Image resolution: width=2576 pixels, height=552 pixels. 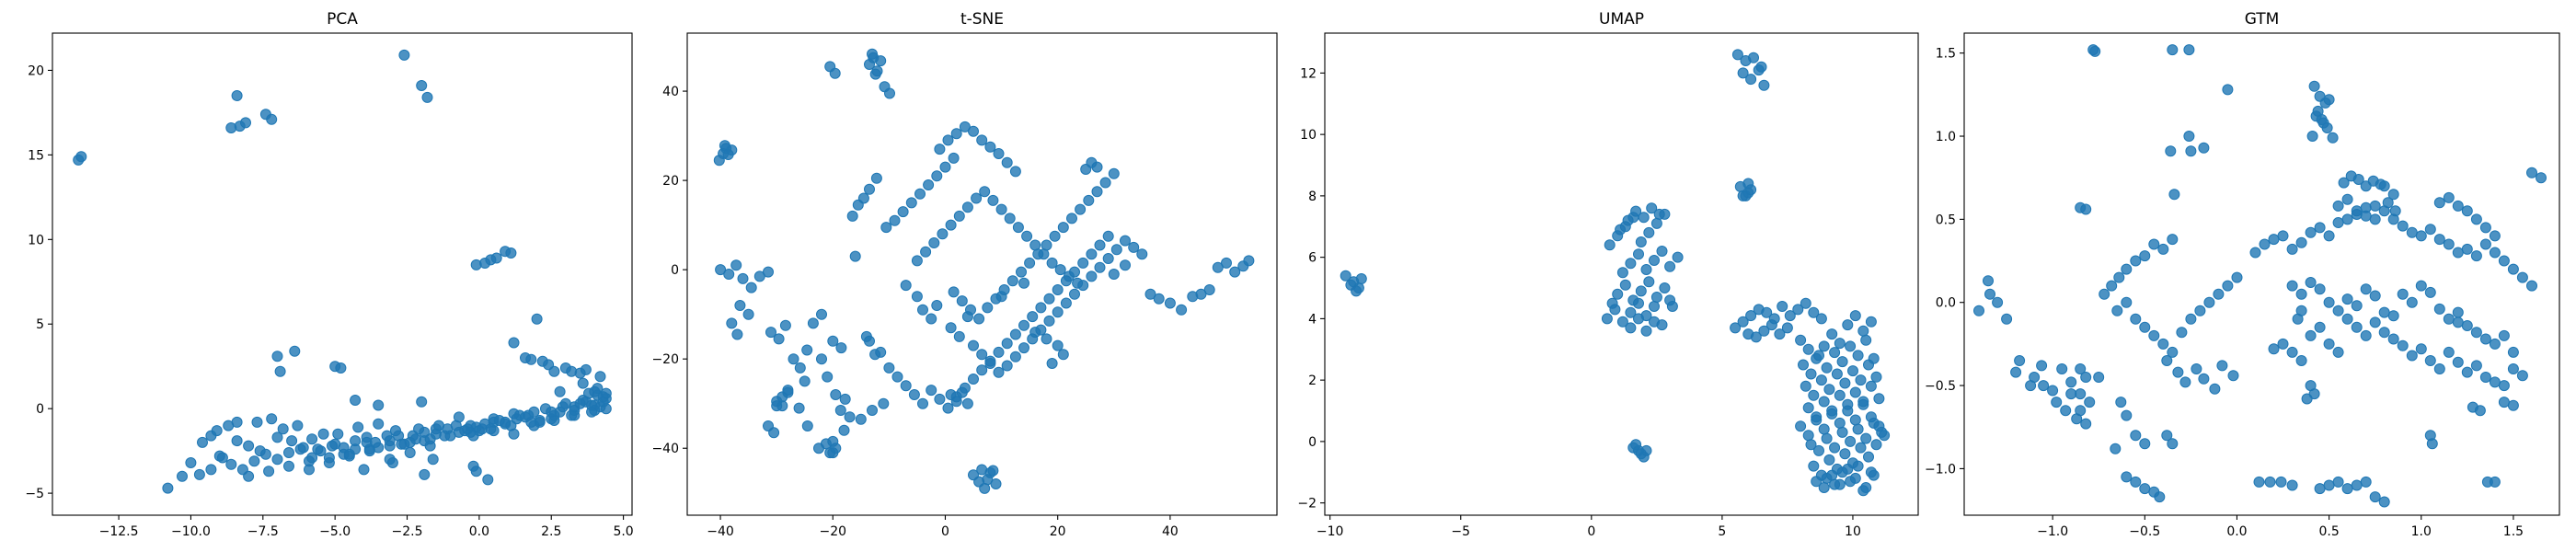 I want to click on y-tick-label: −0.5, so click(x=1940, y=386).